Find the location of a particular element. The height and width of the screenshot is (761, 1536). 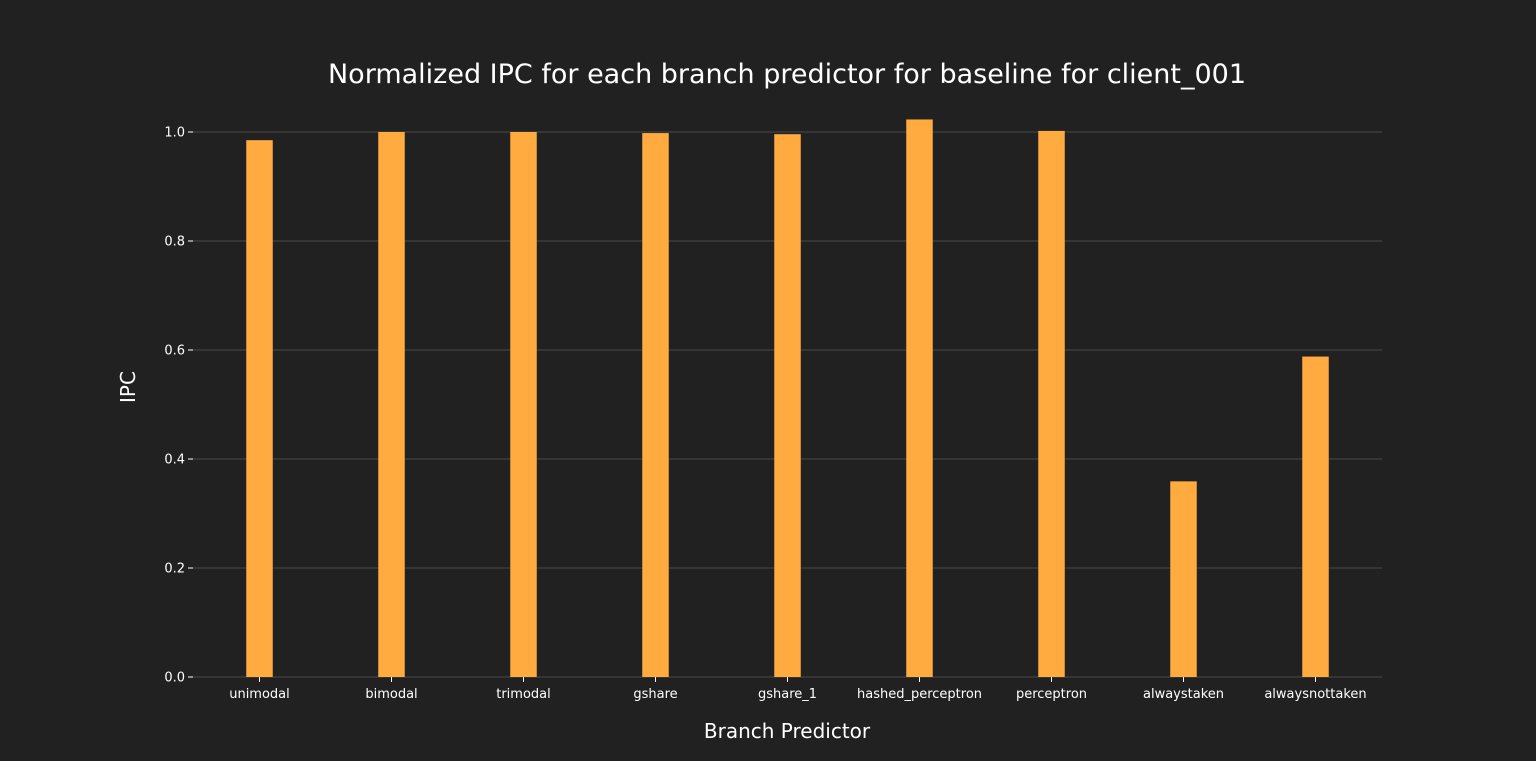

y-axis-ticks: 0.0 0.2 0.4 0.6 0.8 1.0 is located at coordinates (178, 406).